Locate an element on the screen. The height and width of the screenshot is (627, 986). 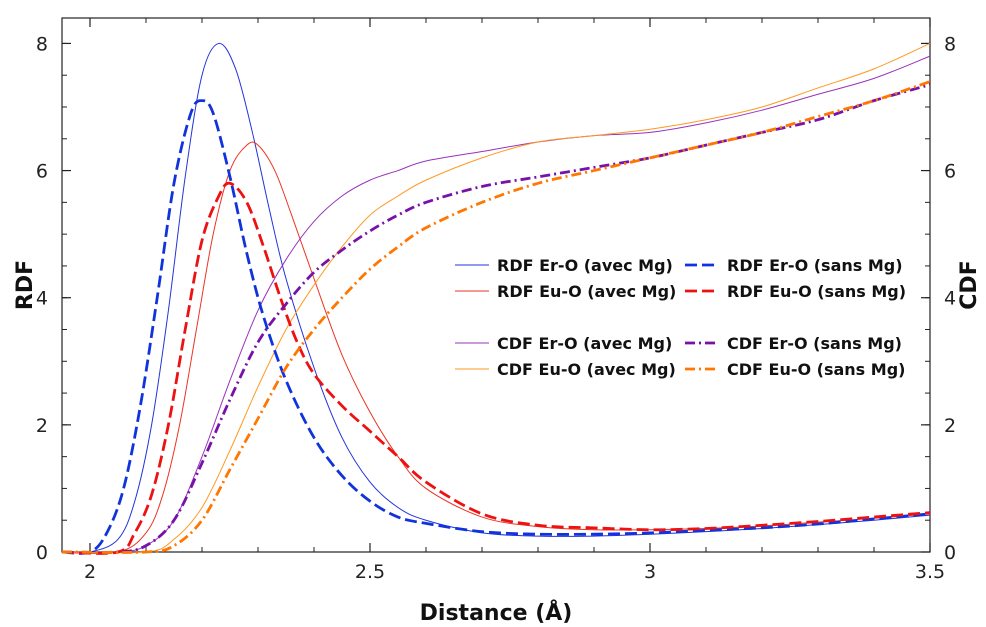
y-tick-label-left: 2 is located at coordinates (42, 426).